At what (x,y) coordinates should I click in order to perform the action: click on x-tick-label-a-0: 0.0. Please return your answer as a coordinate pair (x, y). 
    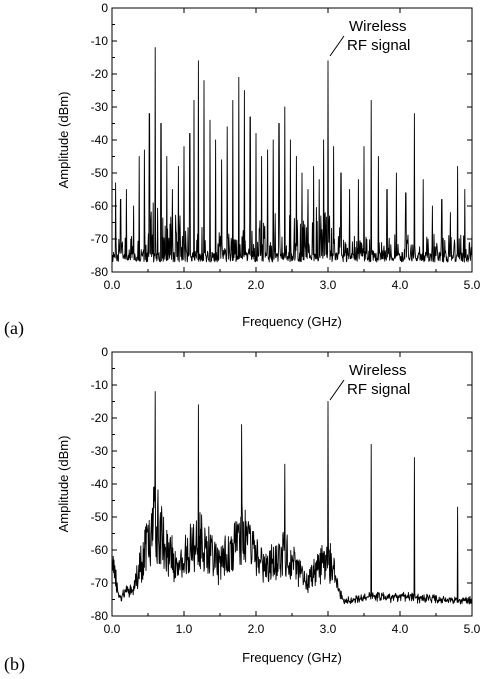
    Looking at the image, I should click on (112, 285).